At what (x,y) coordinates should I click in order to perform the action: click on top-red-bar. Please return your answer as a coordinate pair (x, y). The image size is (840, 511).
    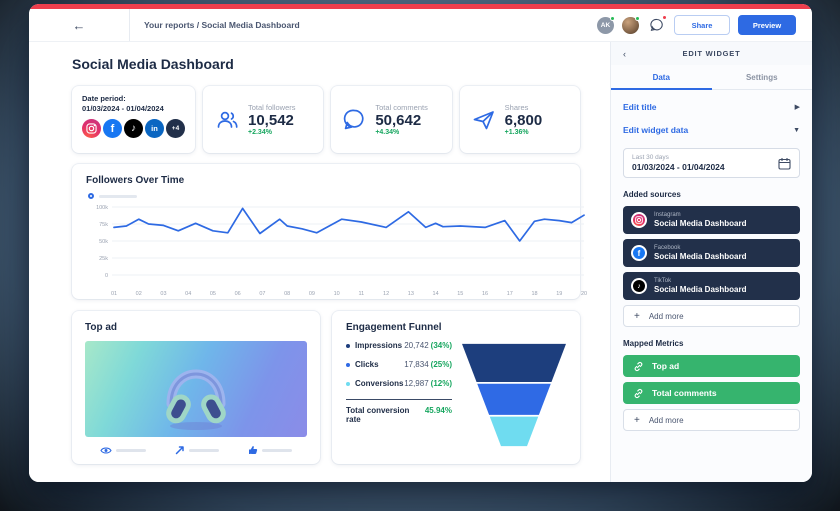
    Looking at the image, I should click on (420, 6).